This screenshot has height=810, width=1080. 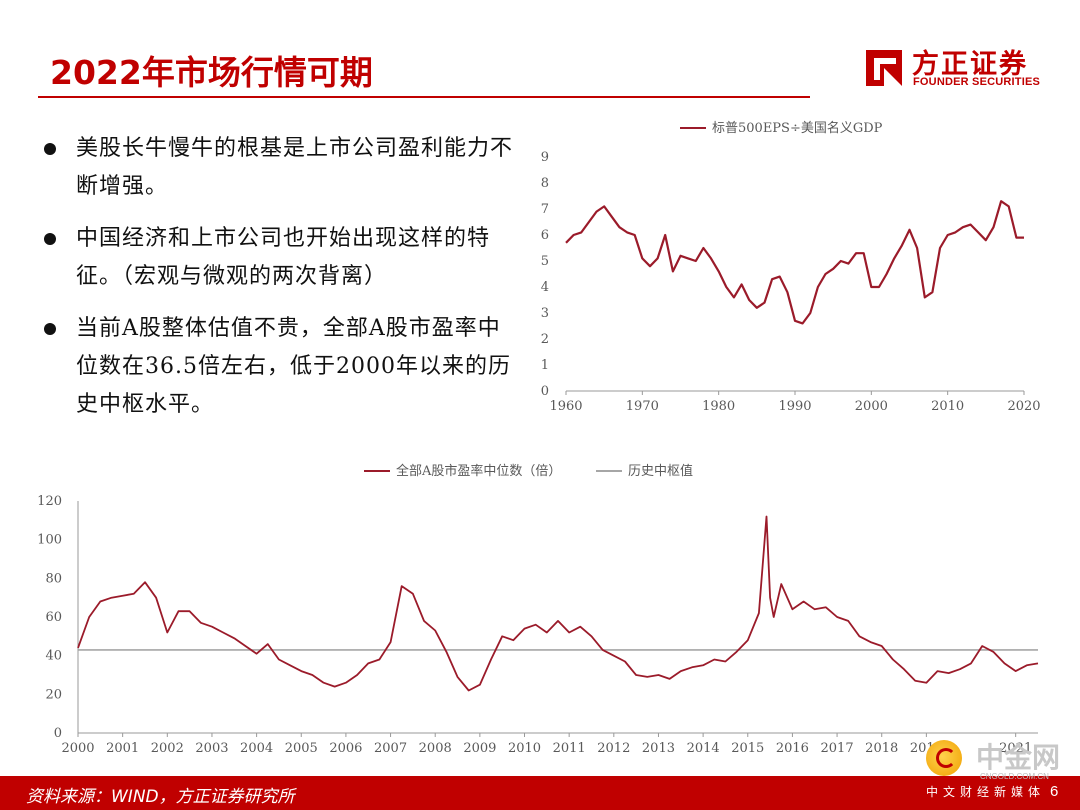 What do you see at coordinates (545, 365) in the screenshot?
I see `y-tick-label: 1` at bounding box center [545, 365].